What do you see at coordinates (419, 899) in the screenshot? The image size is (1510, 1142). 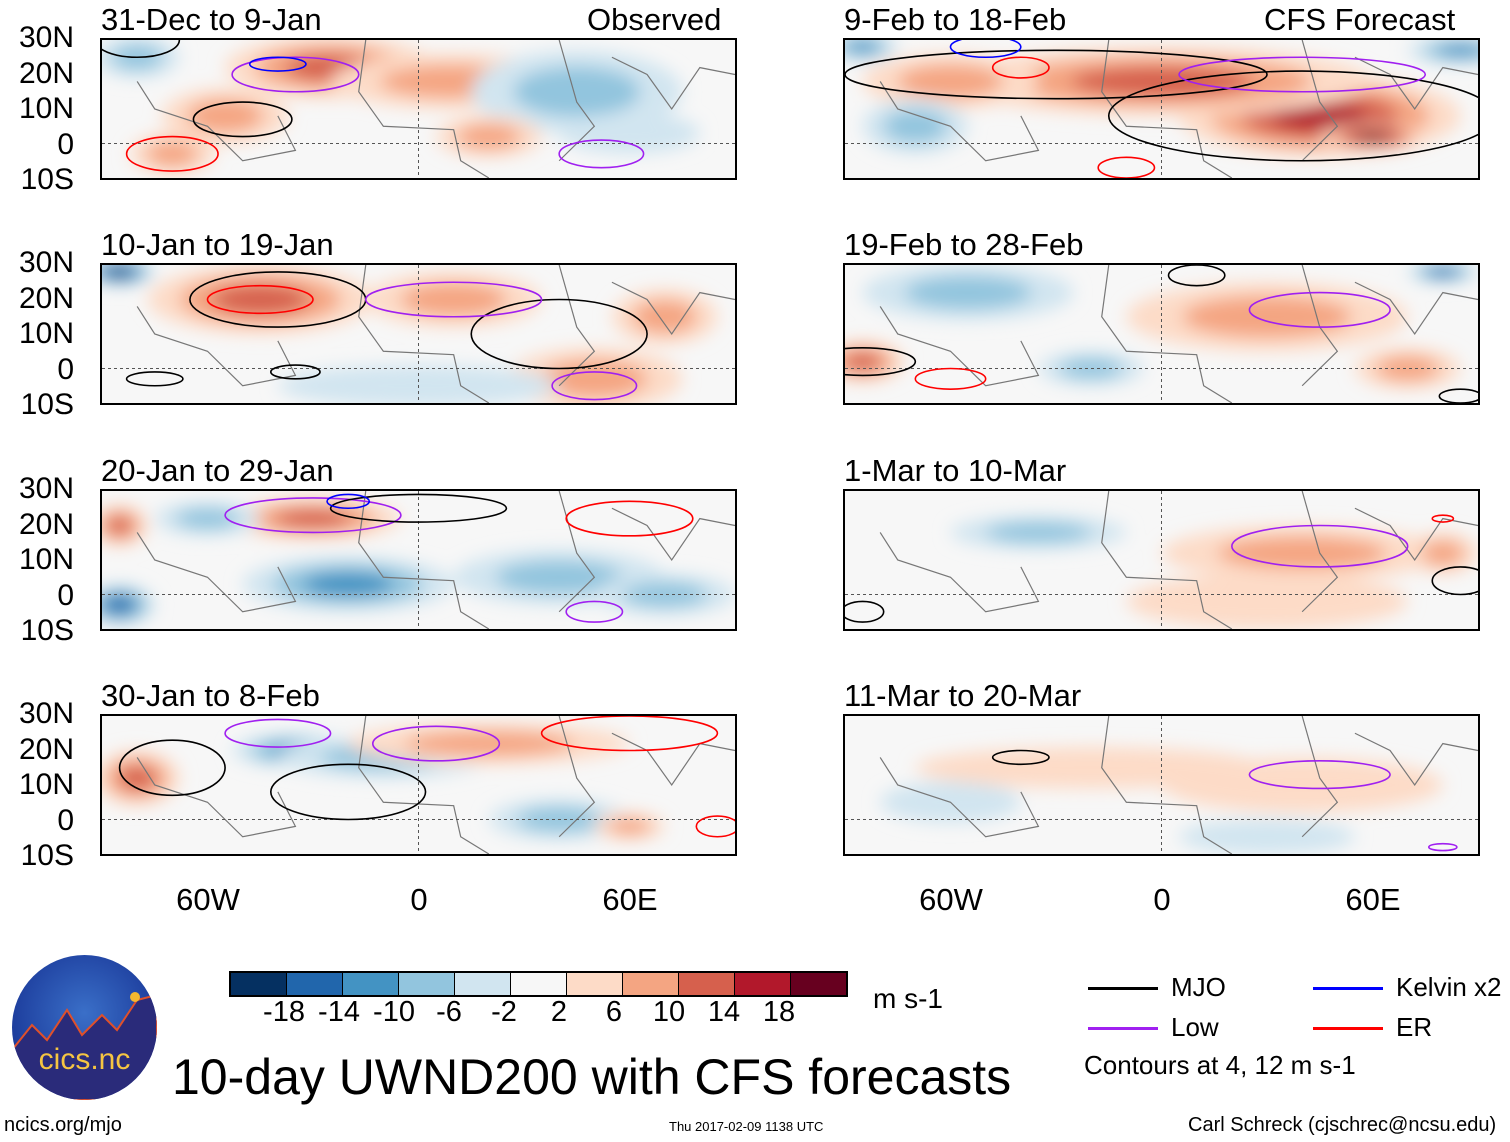 I see `x-tick-label: 0` at bounding box center [419, 899].